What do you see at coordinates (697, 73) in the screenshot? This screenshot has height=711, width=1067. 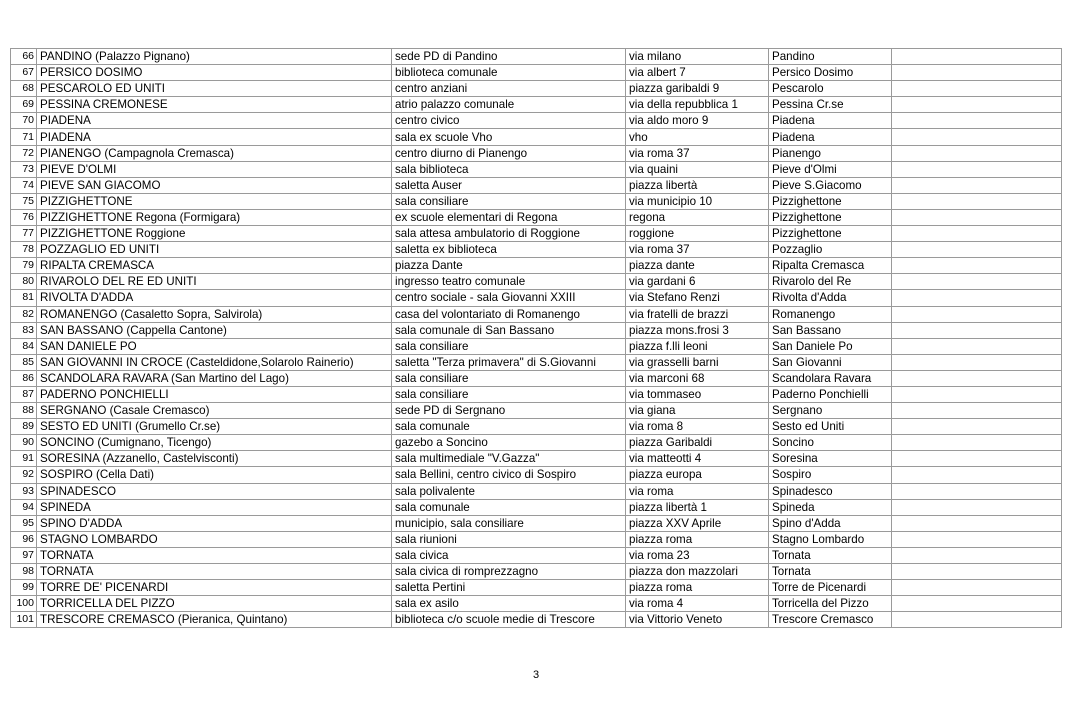 I see `address: via albert 7` at bounding box center [697, 73].